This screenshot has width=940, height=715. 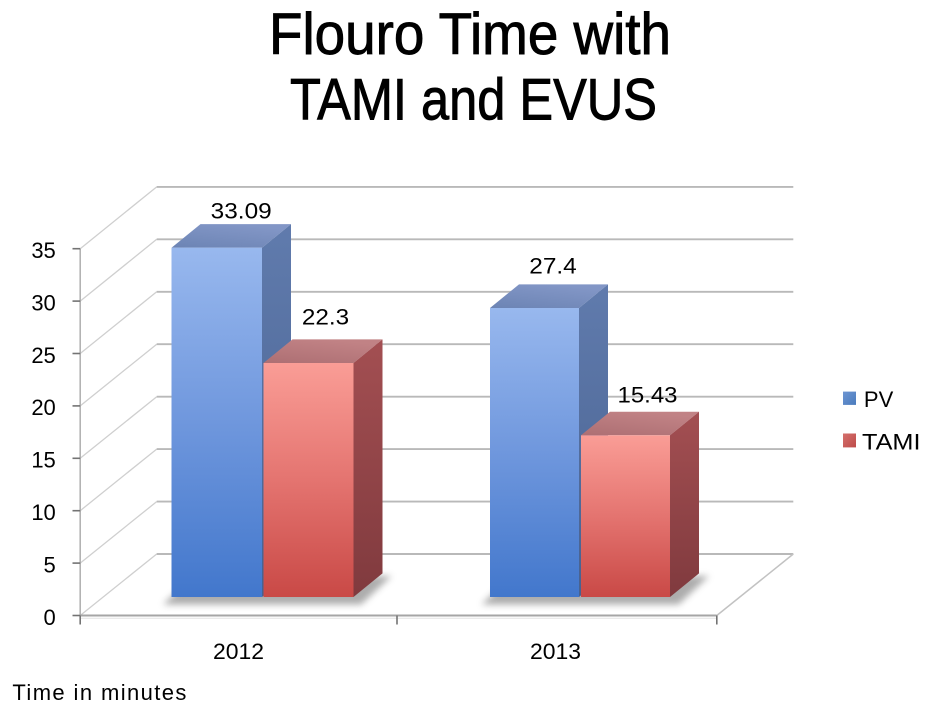 I want to click on svg-text: TAMI, so click(x=891, y=441).